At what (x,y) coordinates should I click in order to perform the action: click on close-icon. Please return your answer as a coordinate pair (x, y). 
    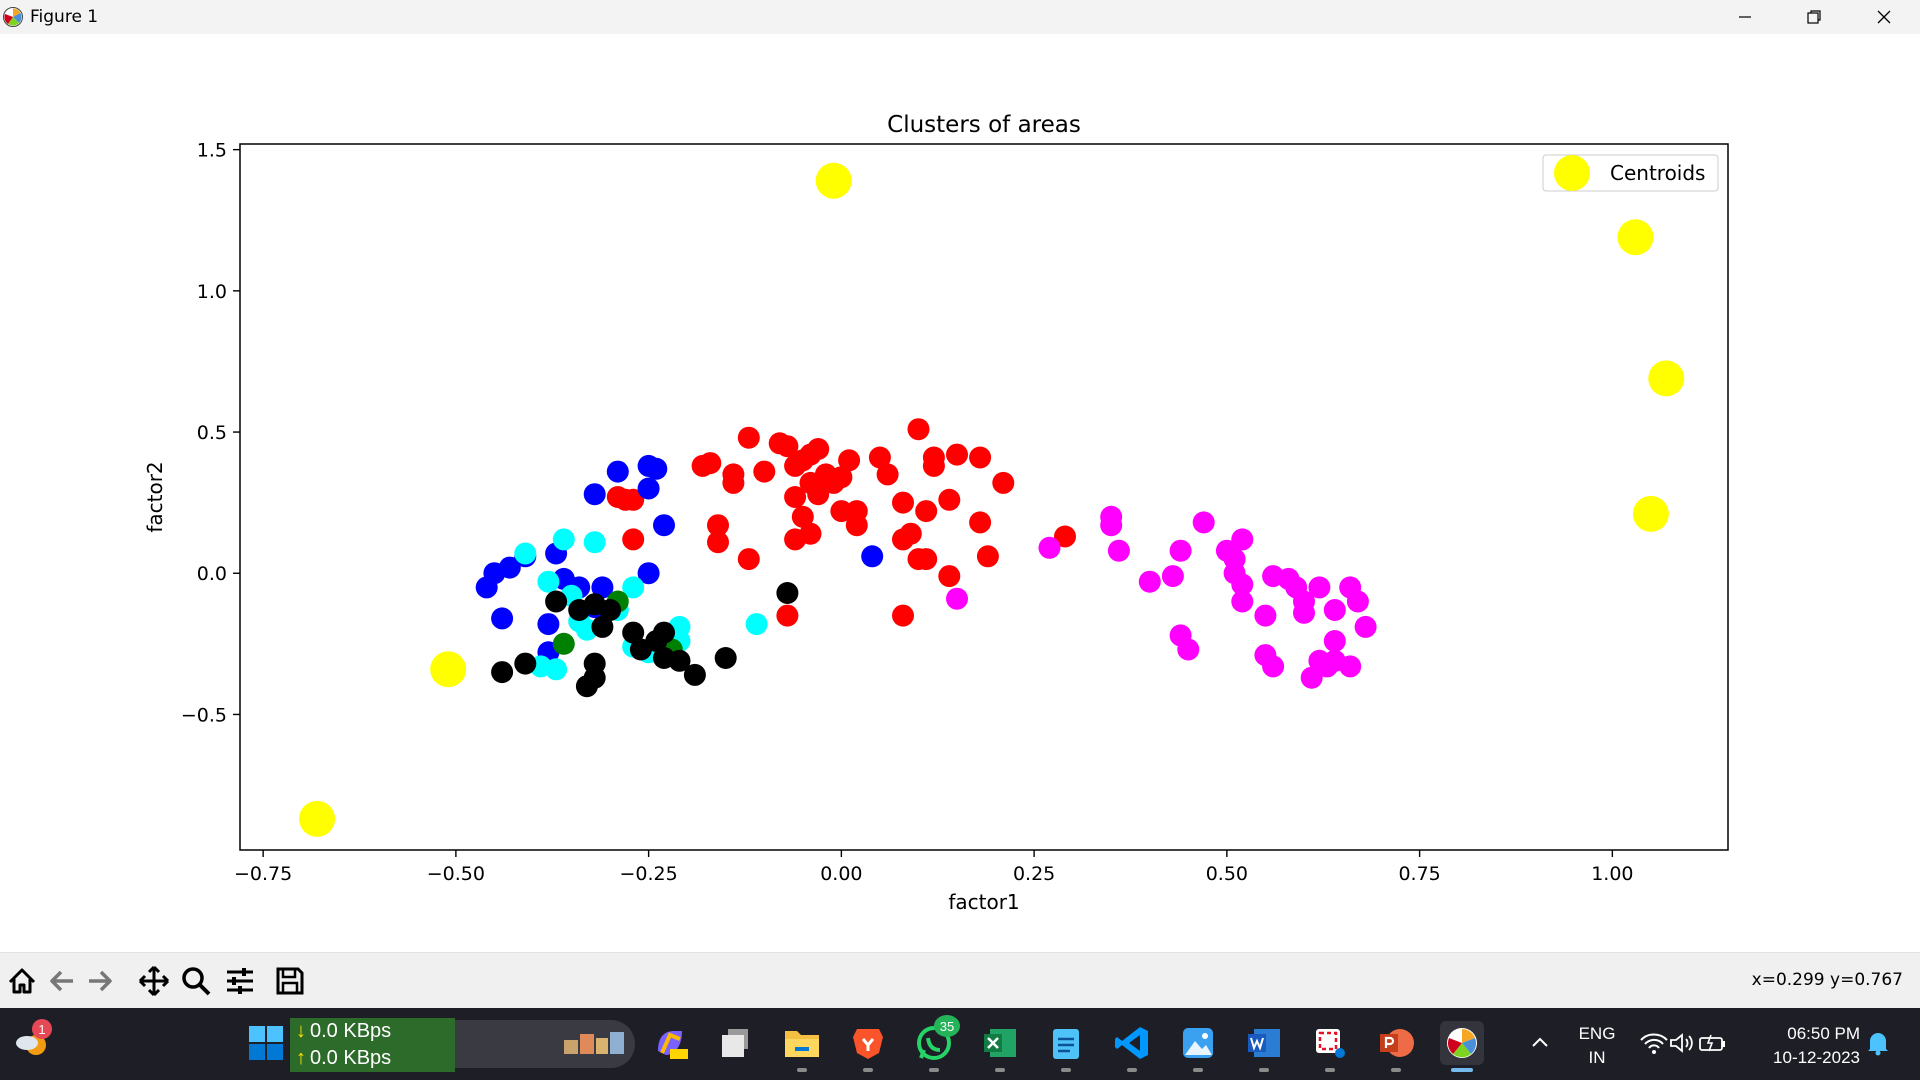
    Looking at the image, I should click on (1884, 17).